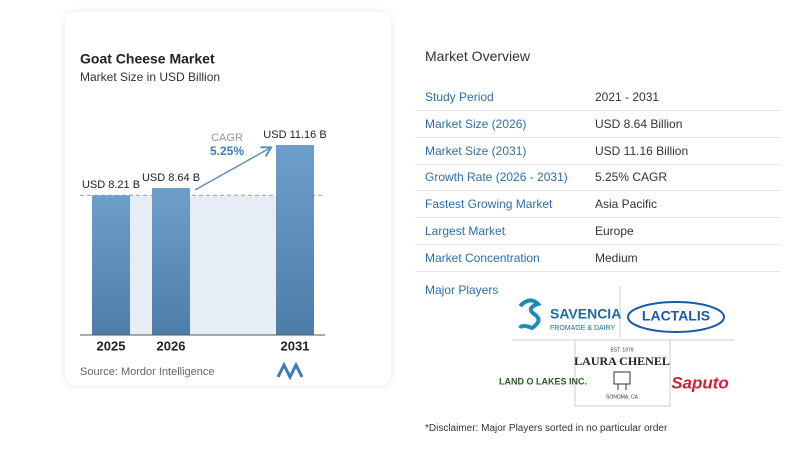  Describe the element at coordinates (543, 381) in the screenshot. I see `player-logo: LAND O LAKES INC.` at that location.